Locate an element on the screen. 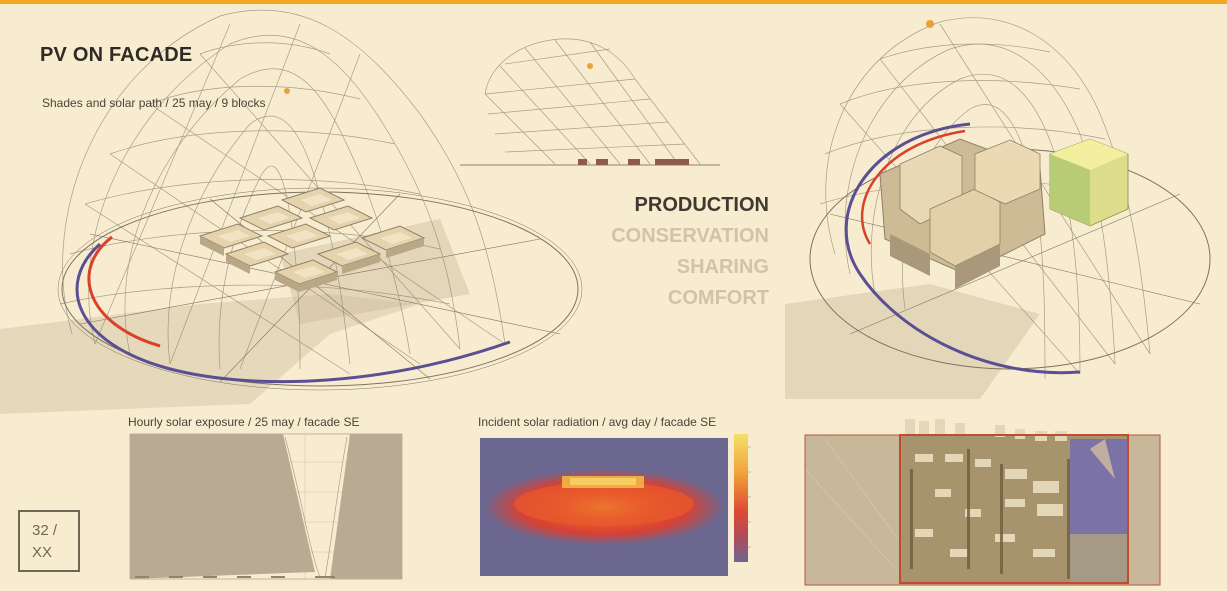  page-total: XX is located at coordinates (42, 552).